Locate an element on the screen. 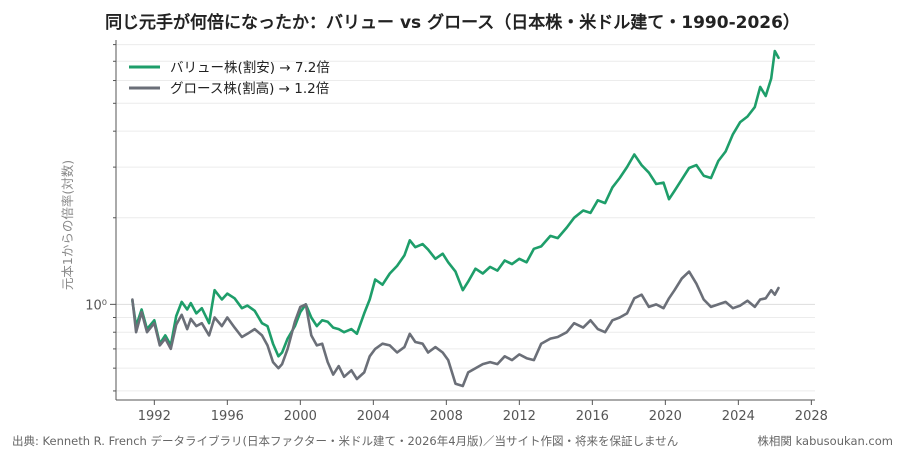 The height and width of the screenshot is (458, 905). site-brand: 株相関 kabusoukan.com is located at coordinates (825, 441).